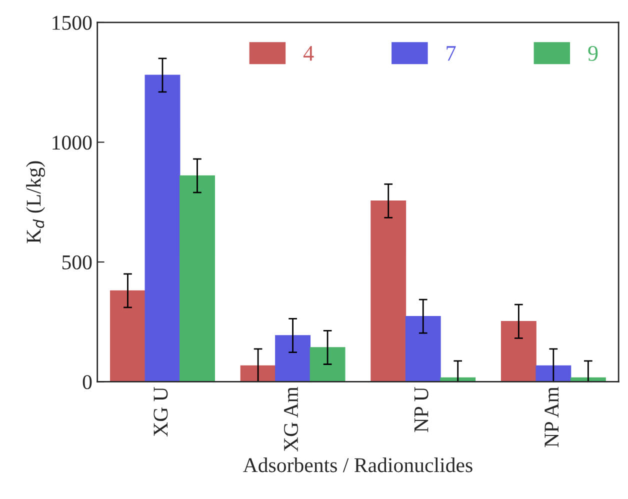  Describe the element at coordinates (77, 262) in the screenshot. I see `y-tick-label: 500` at that location.